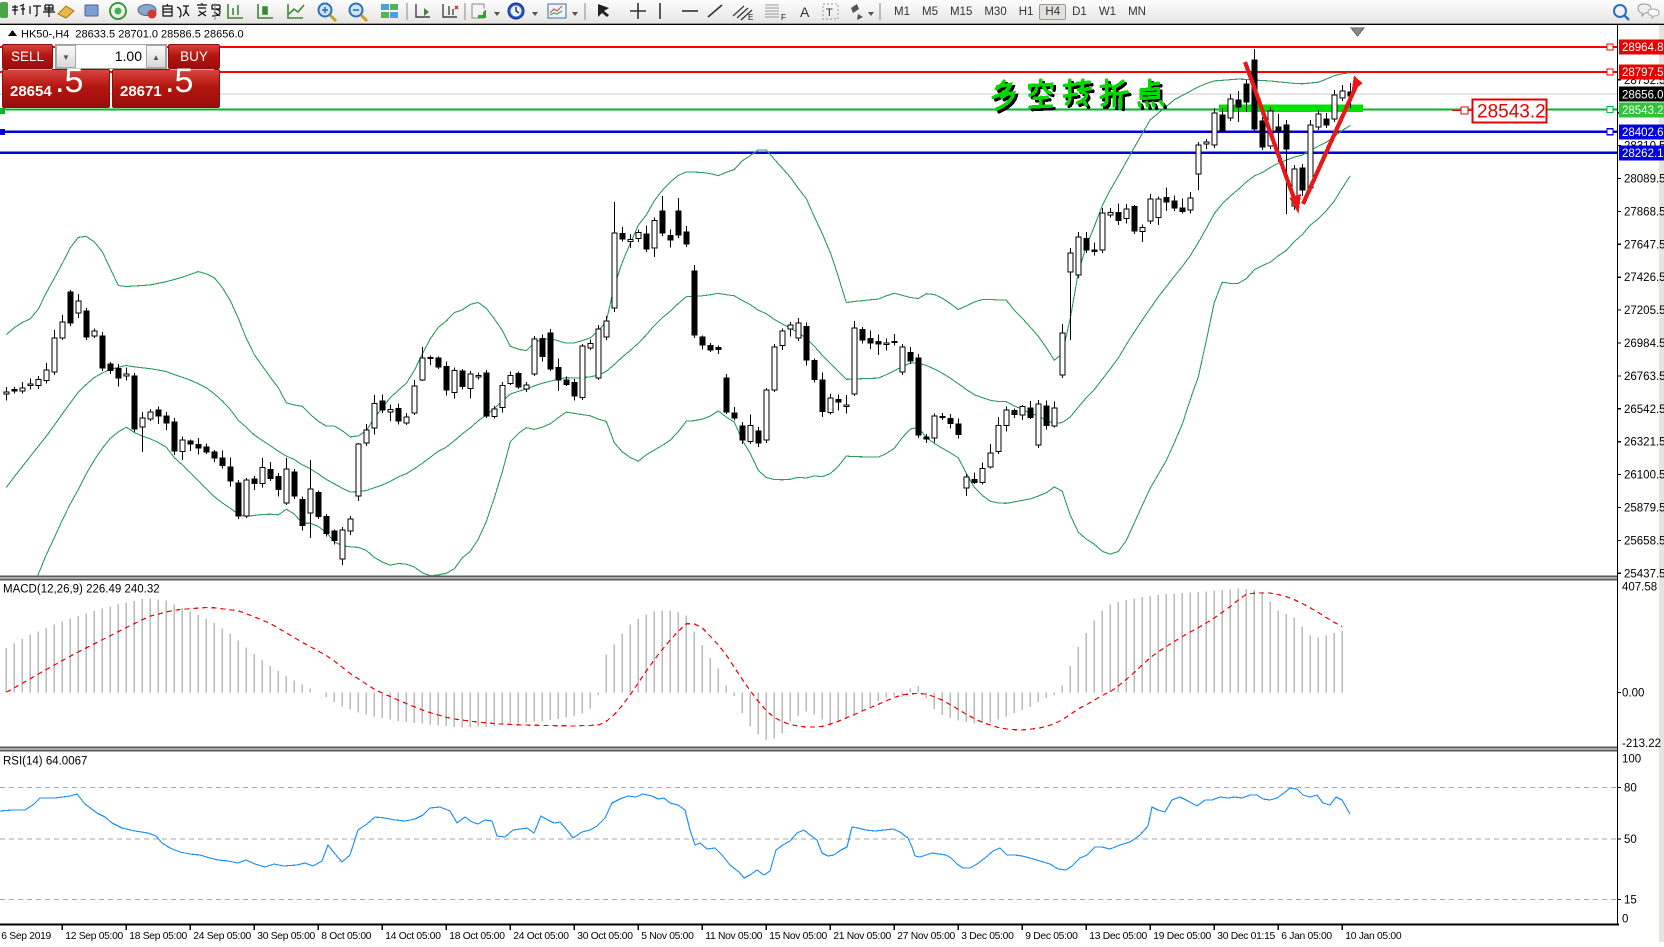 The width and height of the screenshot is (1664, 947). What do you see at coordinates (987, 936) in the screenshot?
I see `svg-text: 3 Dec 05:00` at bounding box center [987, 936].